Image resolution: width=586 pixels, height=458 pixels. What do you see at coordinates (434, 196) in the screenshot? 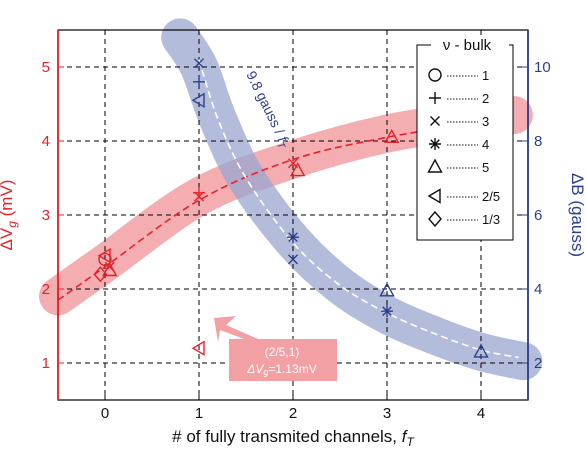
I see `legend-marker-triangle-left` at bounding box center [434, 196].